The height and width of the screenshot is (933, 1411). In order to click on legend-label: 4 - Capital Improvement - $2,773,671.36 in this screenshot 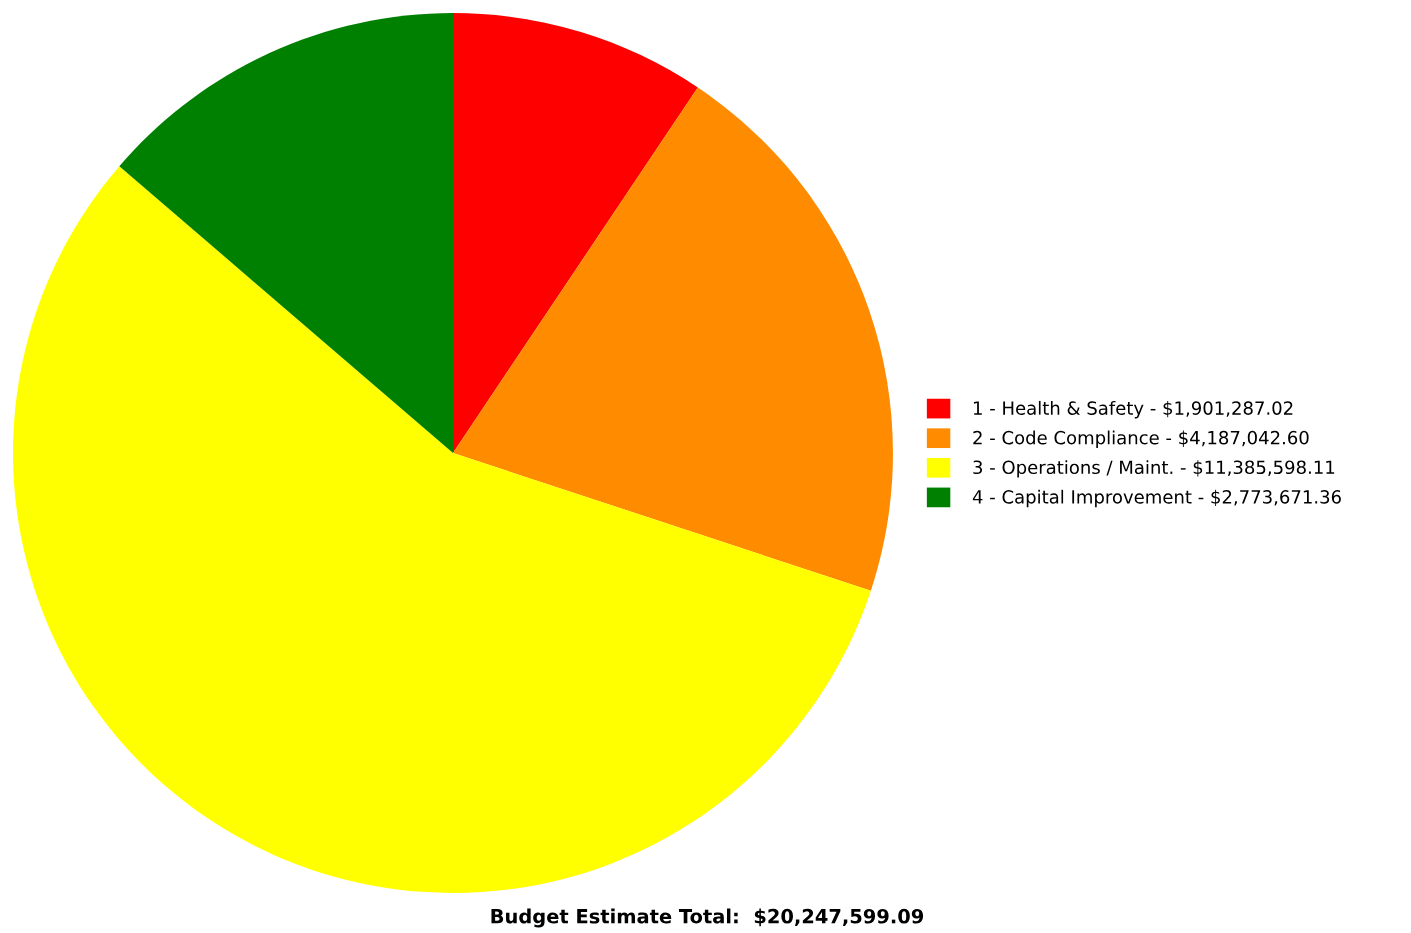, I will do `click(1156, 498)`.